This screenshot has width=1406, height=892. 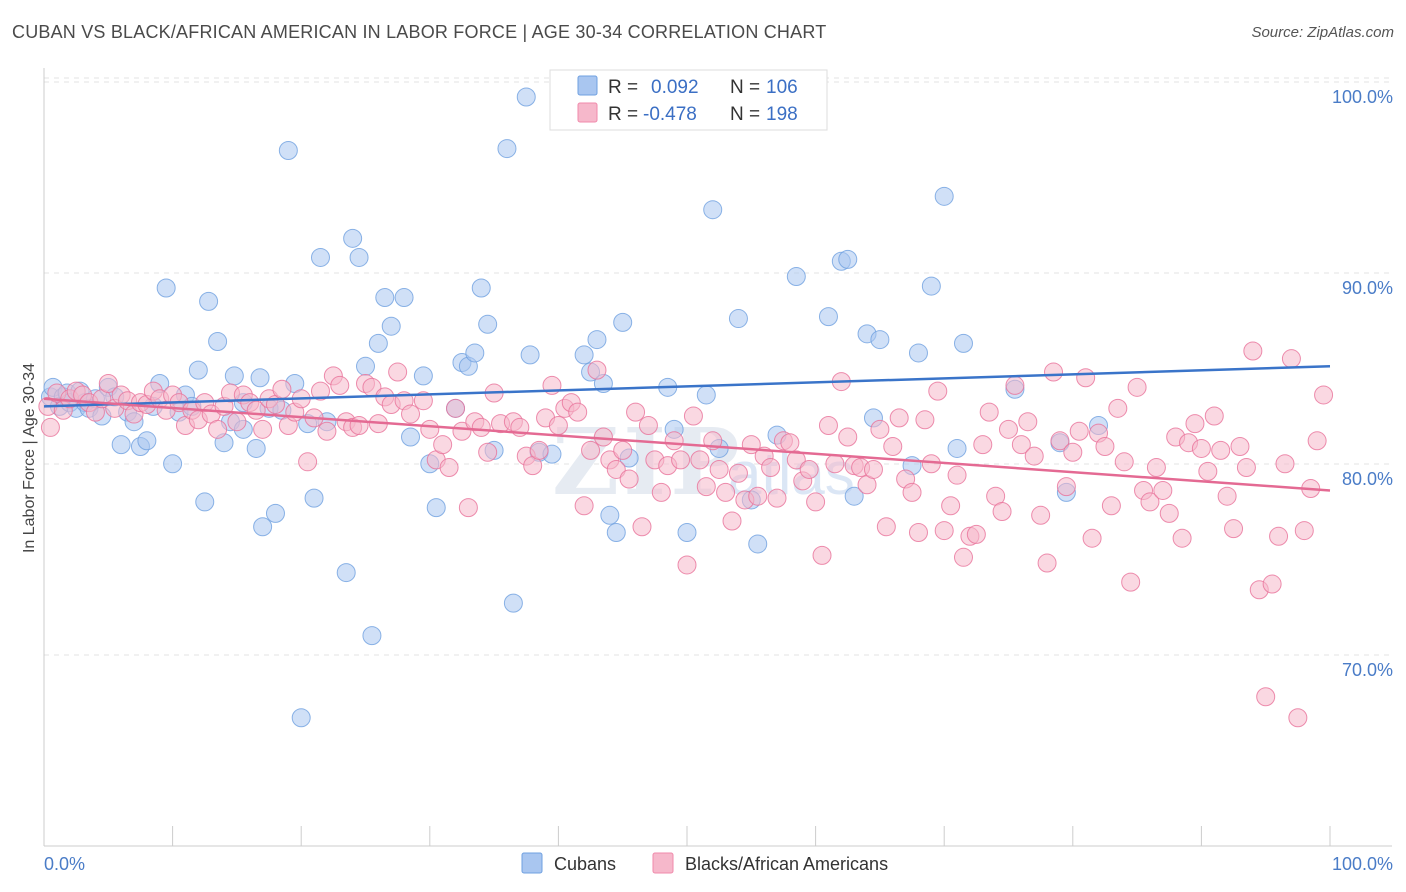 What do you see at coordinates (1362, 97) in the screenshot?
I see `y-tick-label: 100.0%` at bounding box center [1362, 97].